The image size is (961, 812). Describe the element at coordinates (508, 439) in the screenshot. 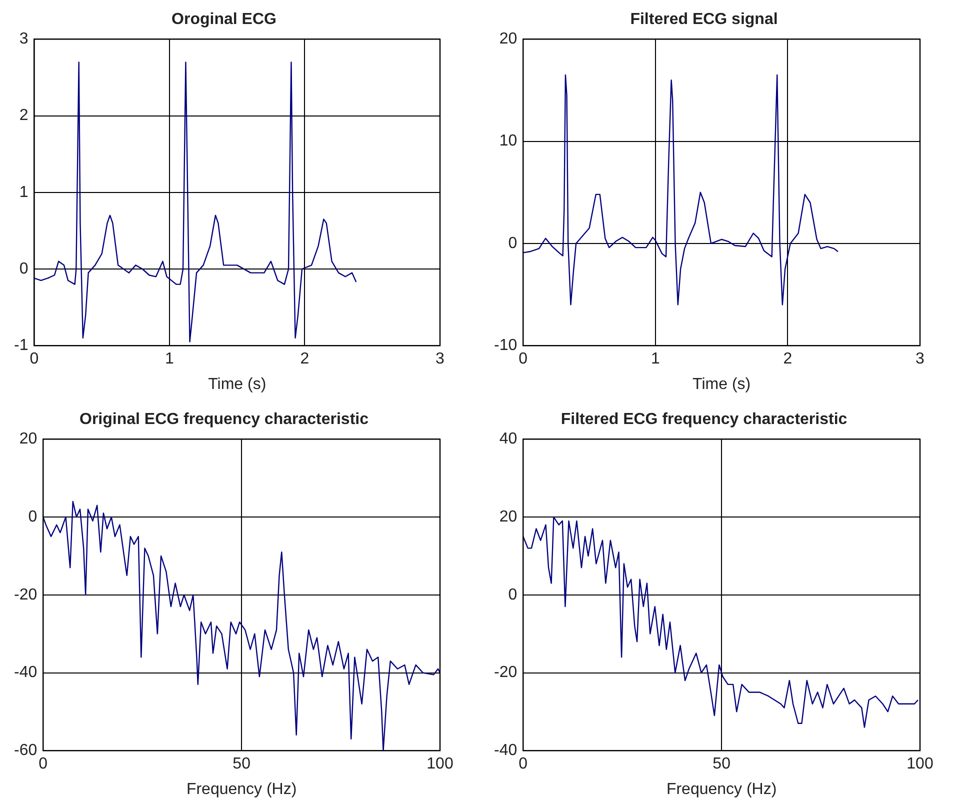

I see `y-tick-label: 40` at that location.